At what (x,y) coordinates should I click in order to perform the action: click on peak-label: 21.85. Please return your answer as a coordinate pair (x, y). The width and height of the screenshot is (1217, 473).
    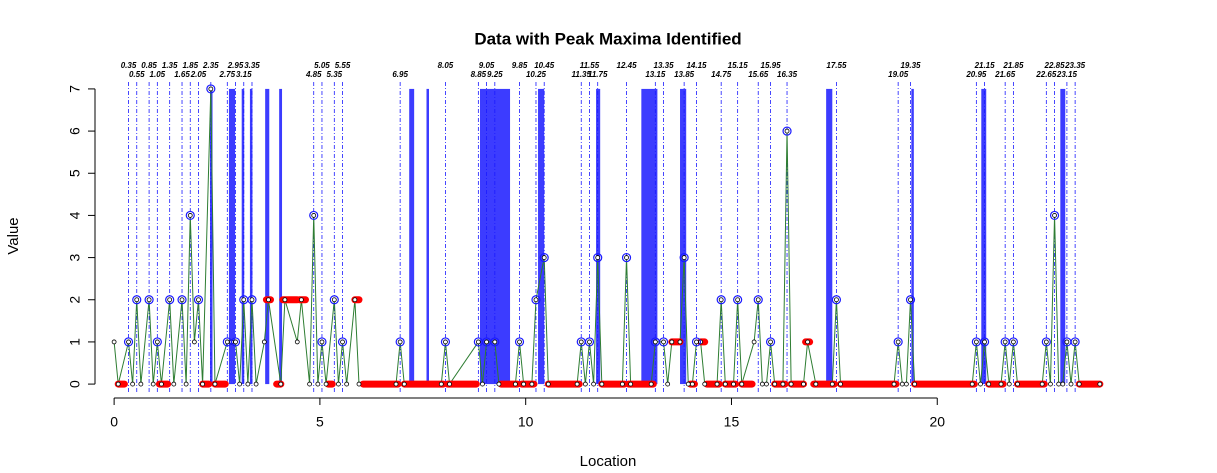
    Looking at the image, I should click on (1013, 65).